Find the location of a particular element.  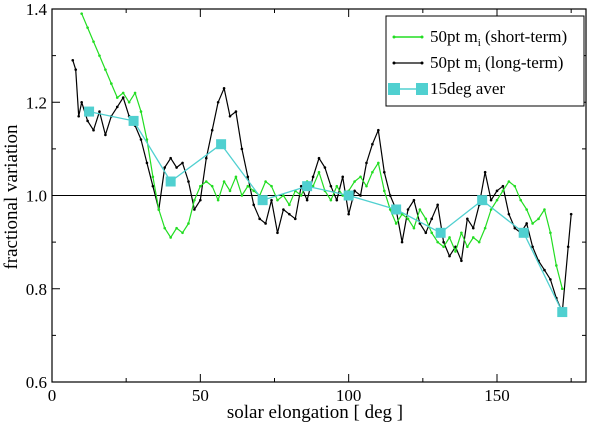

y-tick-label: 1.0 is located at coordinates (36, 196).